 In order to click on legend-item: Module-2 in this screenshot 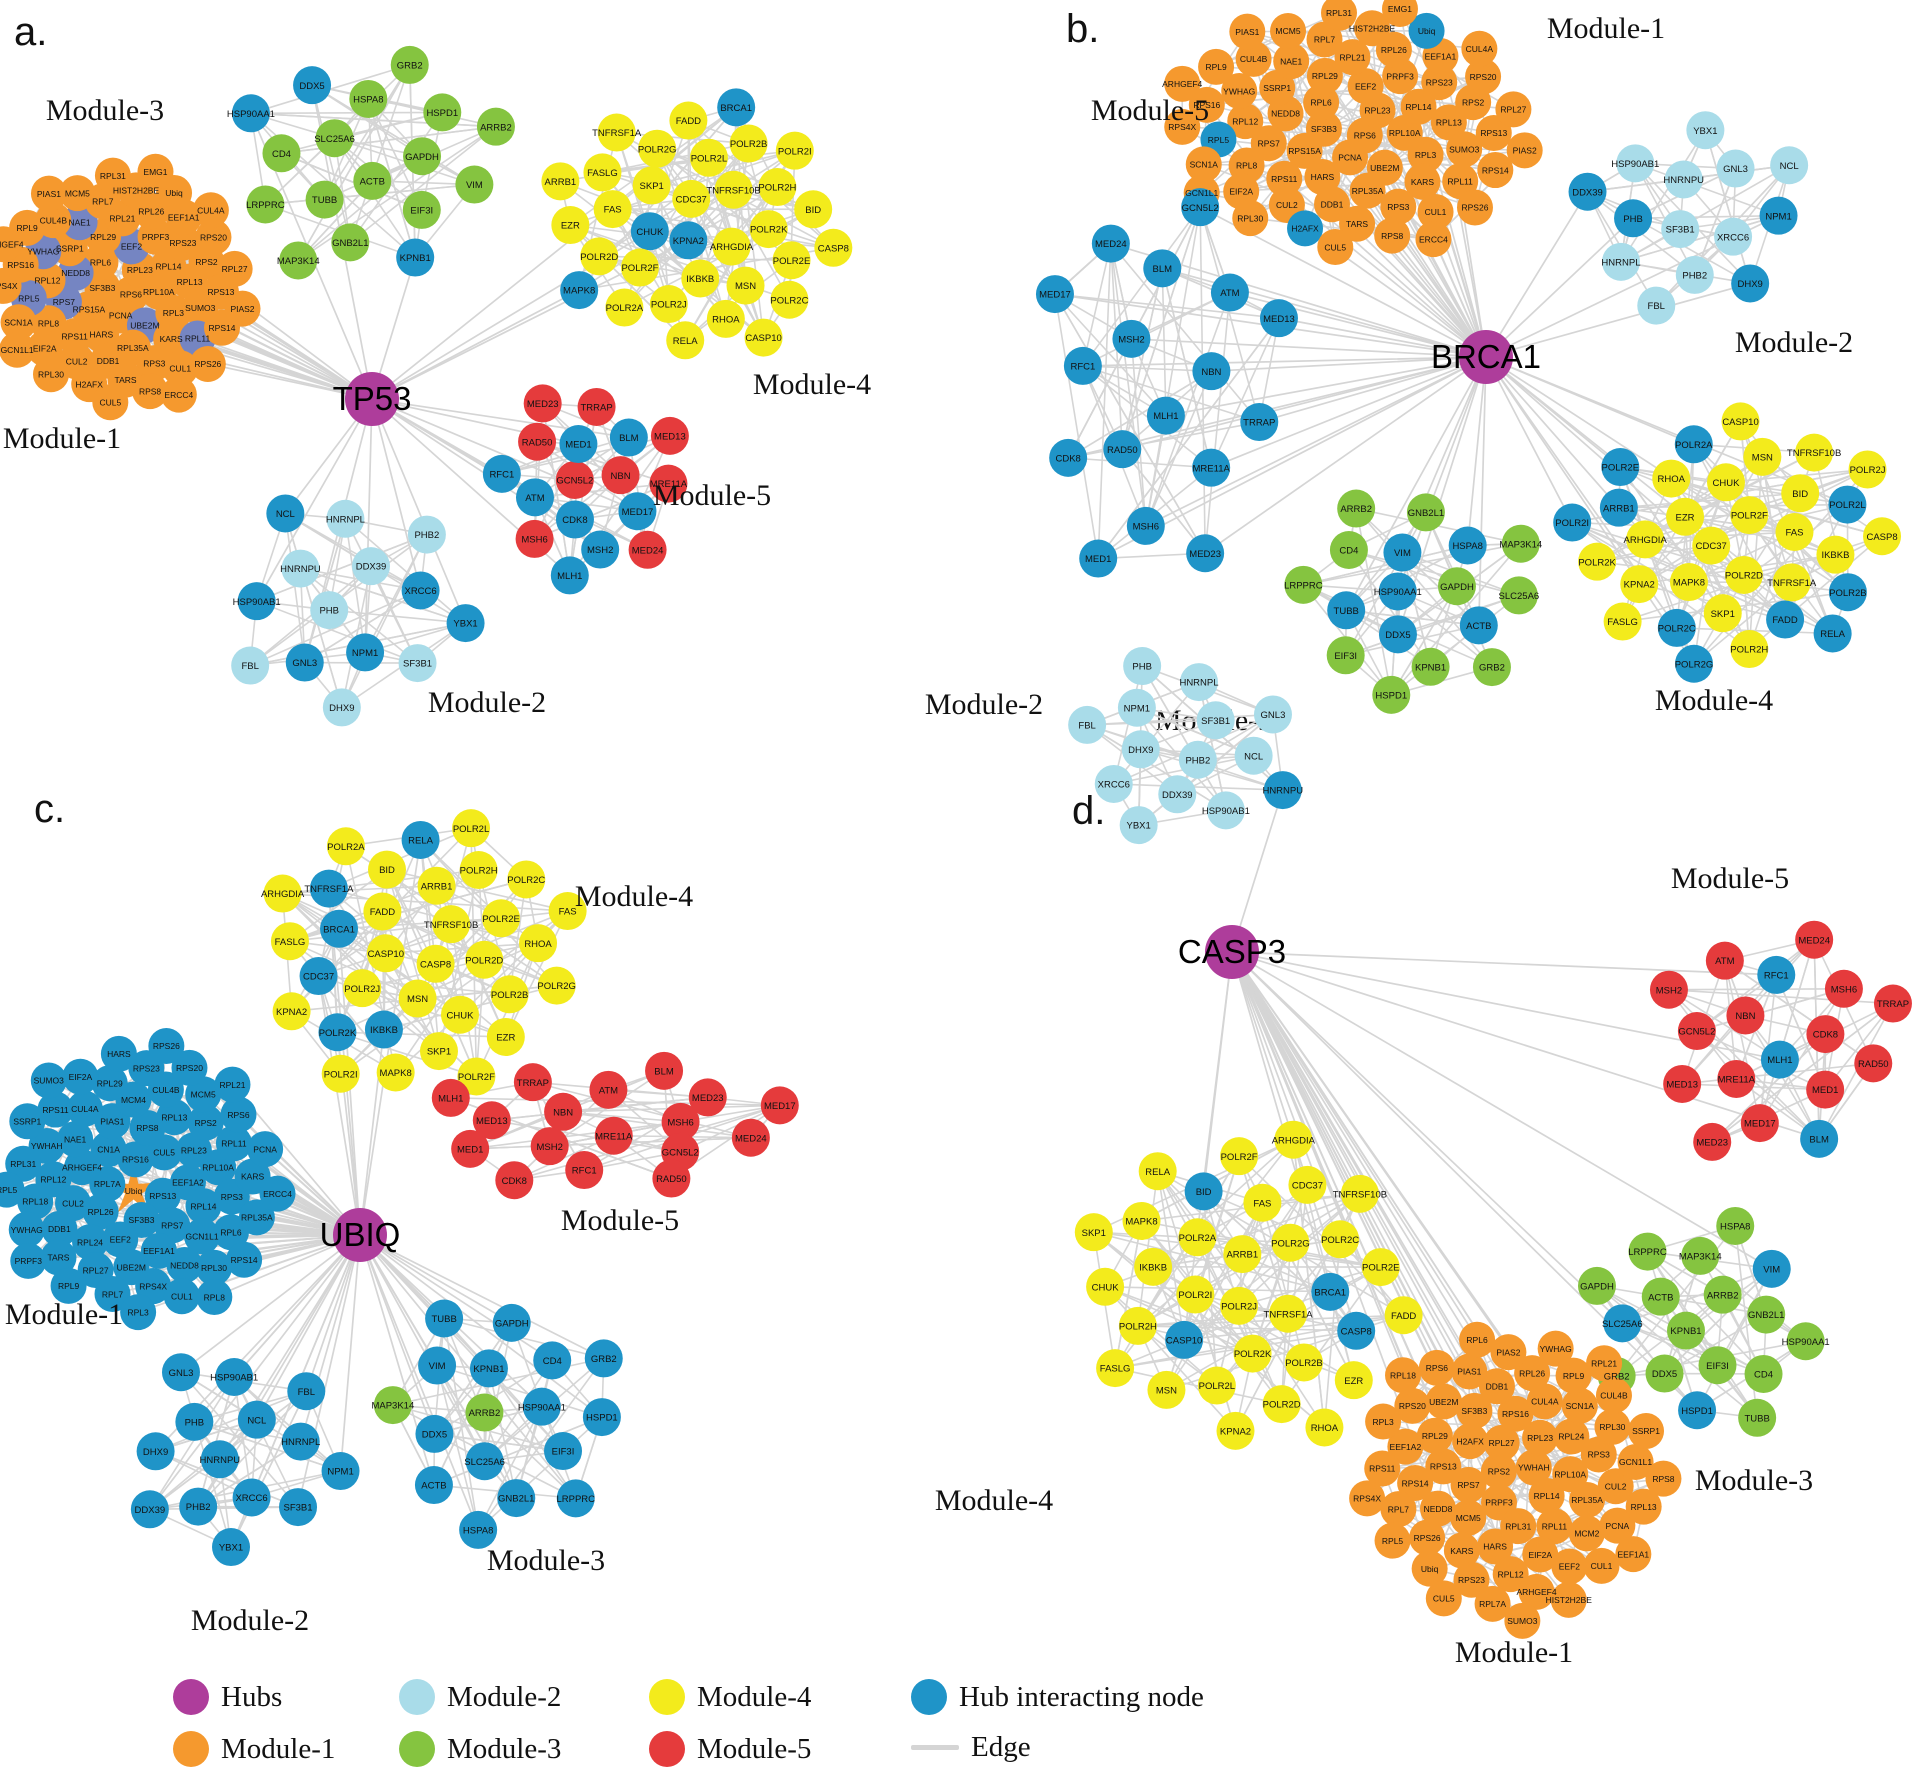, I will do `click(480, 1697)`.